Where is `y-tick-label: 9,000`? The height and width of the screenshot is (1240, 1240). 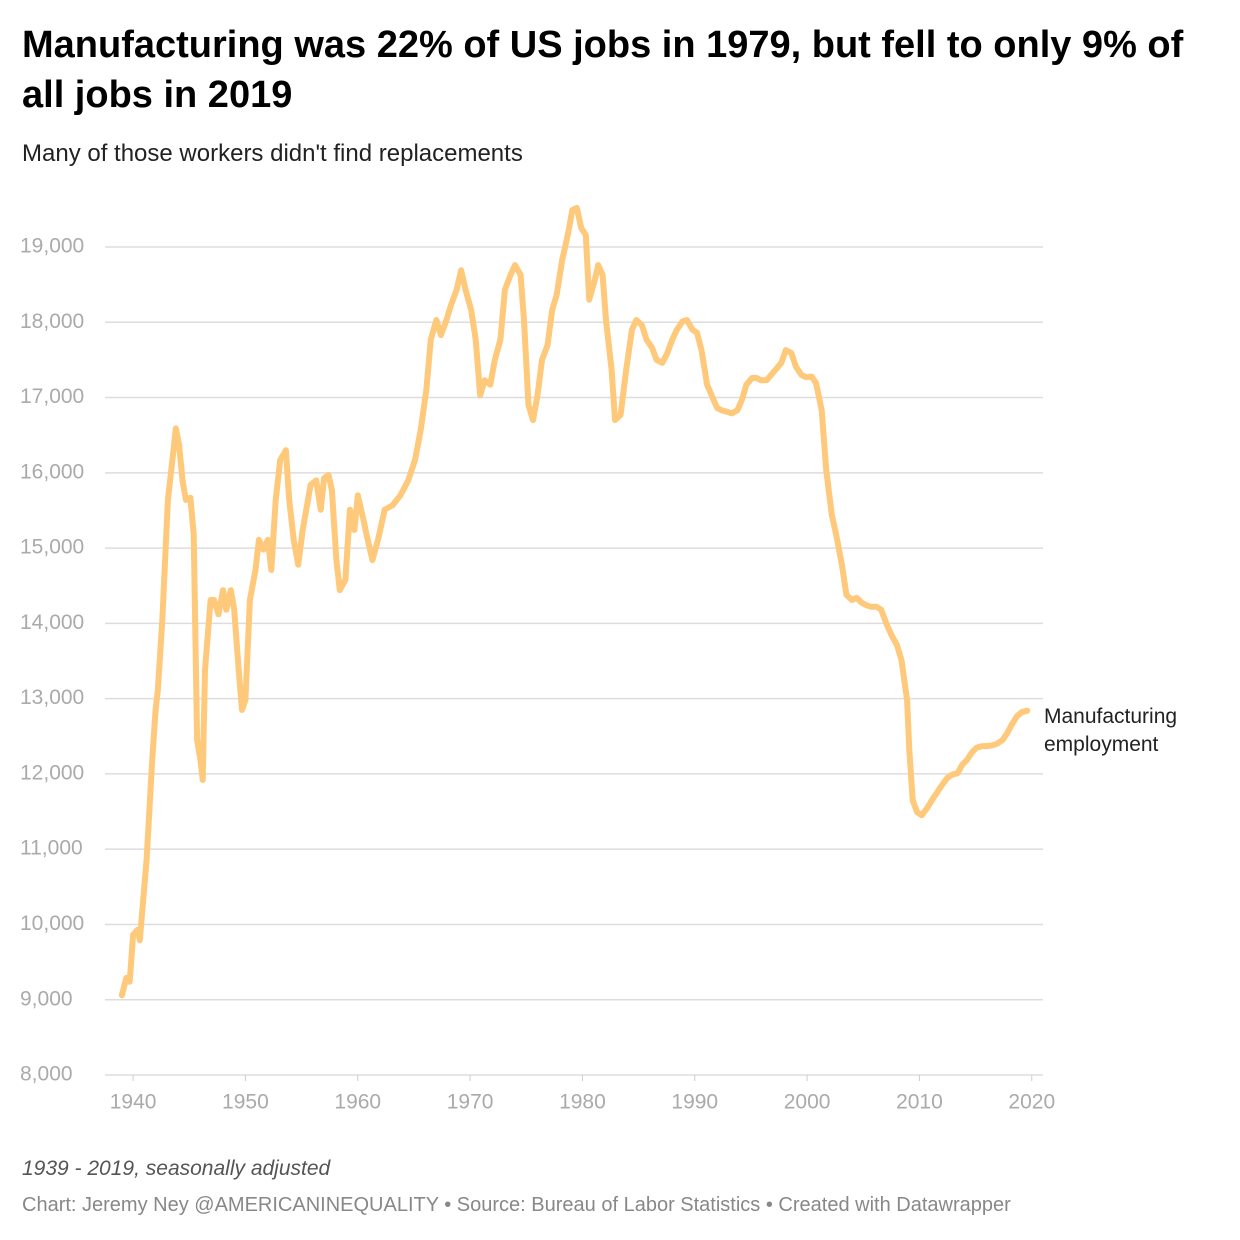 y-tick-label: 9,000 is located at coordinates (46, 998).